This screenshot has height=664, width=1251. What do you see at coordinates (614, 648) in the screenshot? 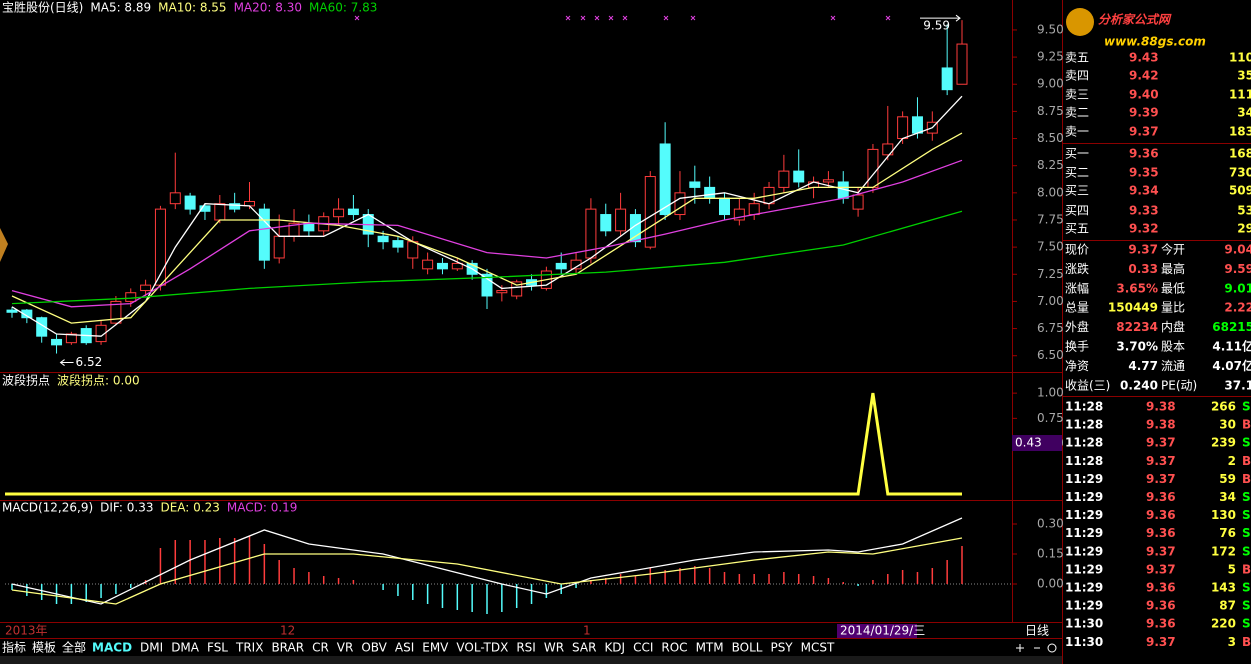
I see `tab: KDJ` at bounding box center [614, 648].